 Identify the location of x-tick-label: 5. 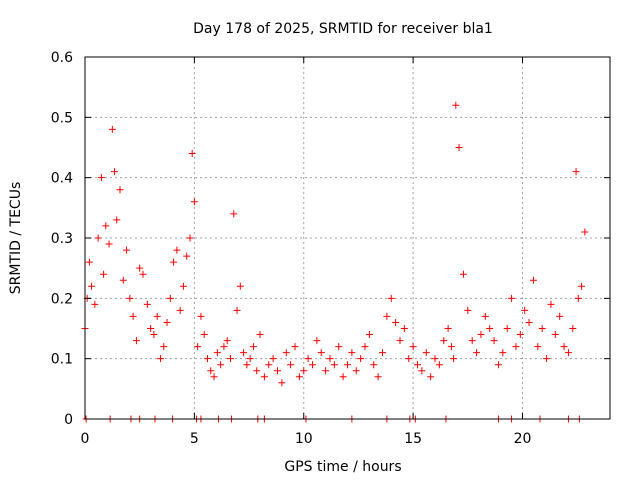
(194, 439).